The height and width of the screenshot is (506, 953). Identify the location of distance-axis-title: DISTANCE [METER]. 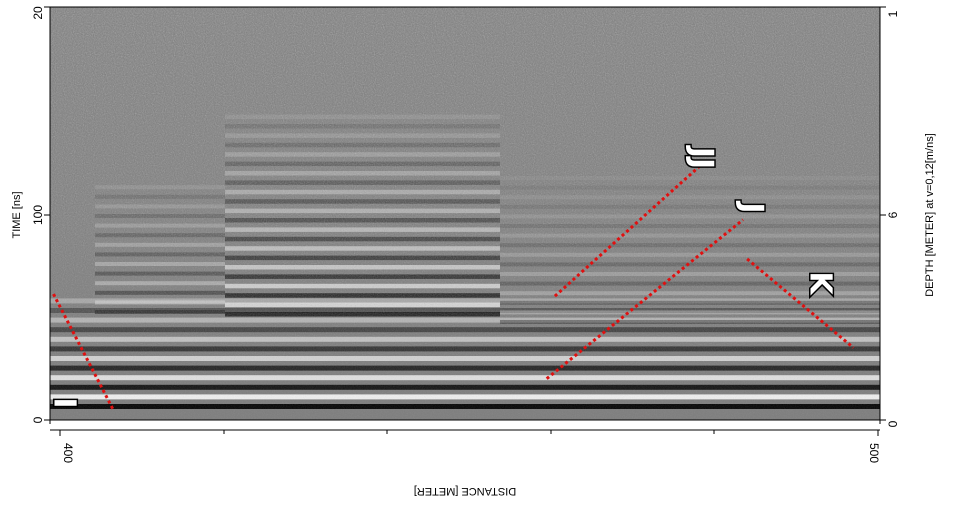
(465, 491).